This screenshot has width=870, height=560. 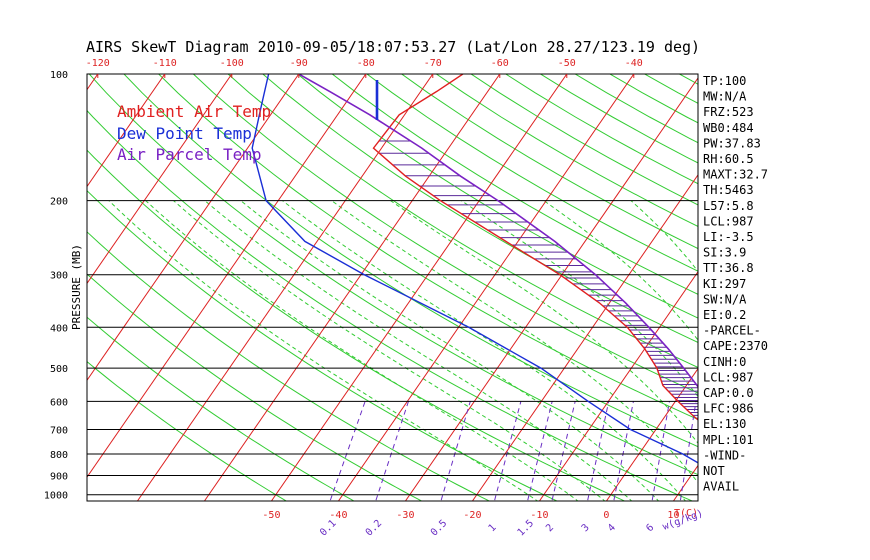 What do you see at coordinates (59, 431) in the screenshot?
I see `pressure-tick-label: 700` at bounding box center [59, 431].